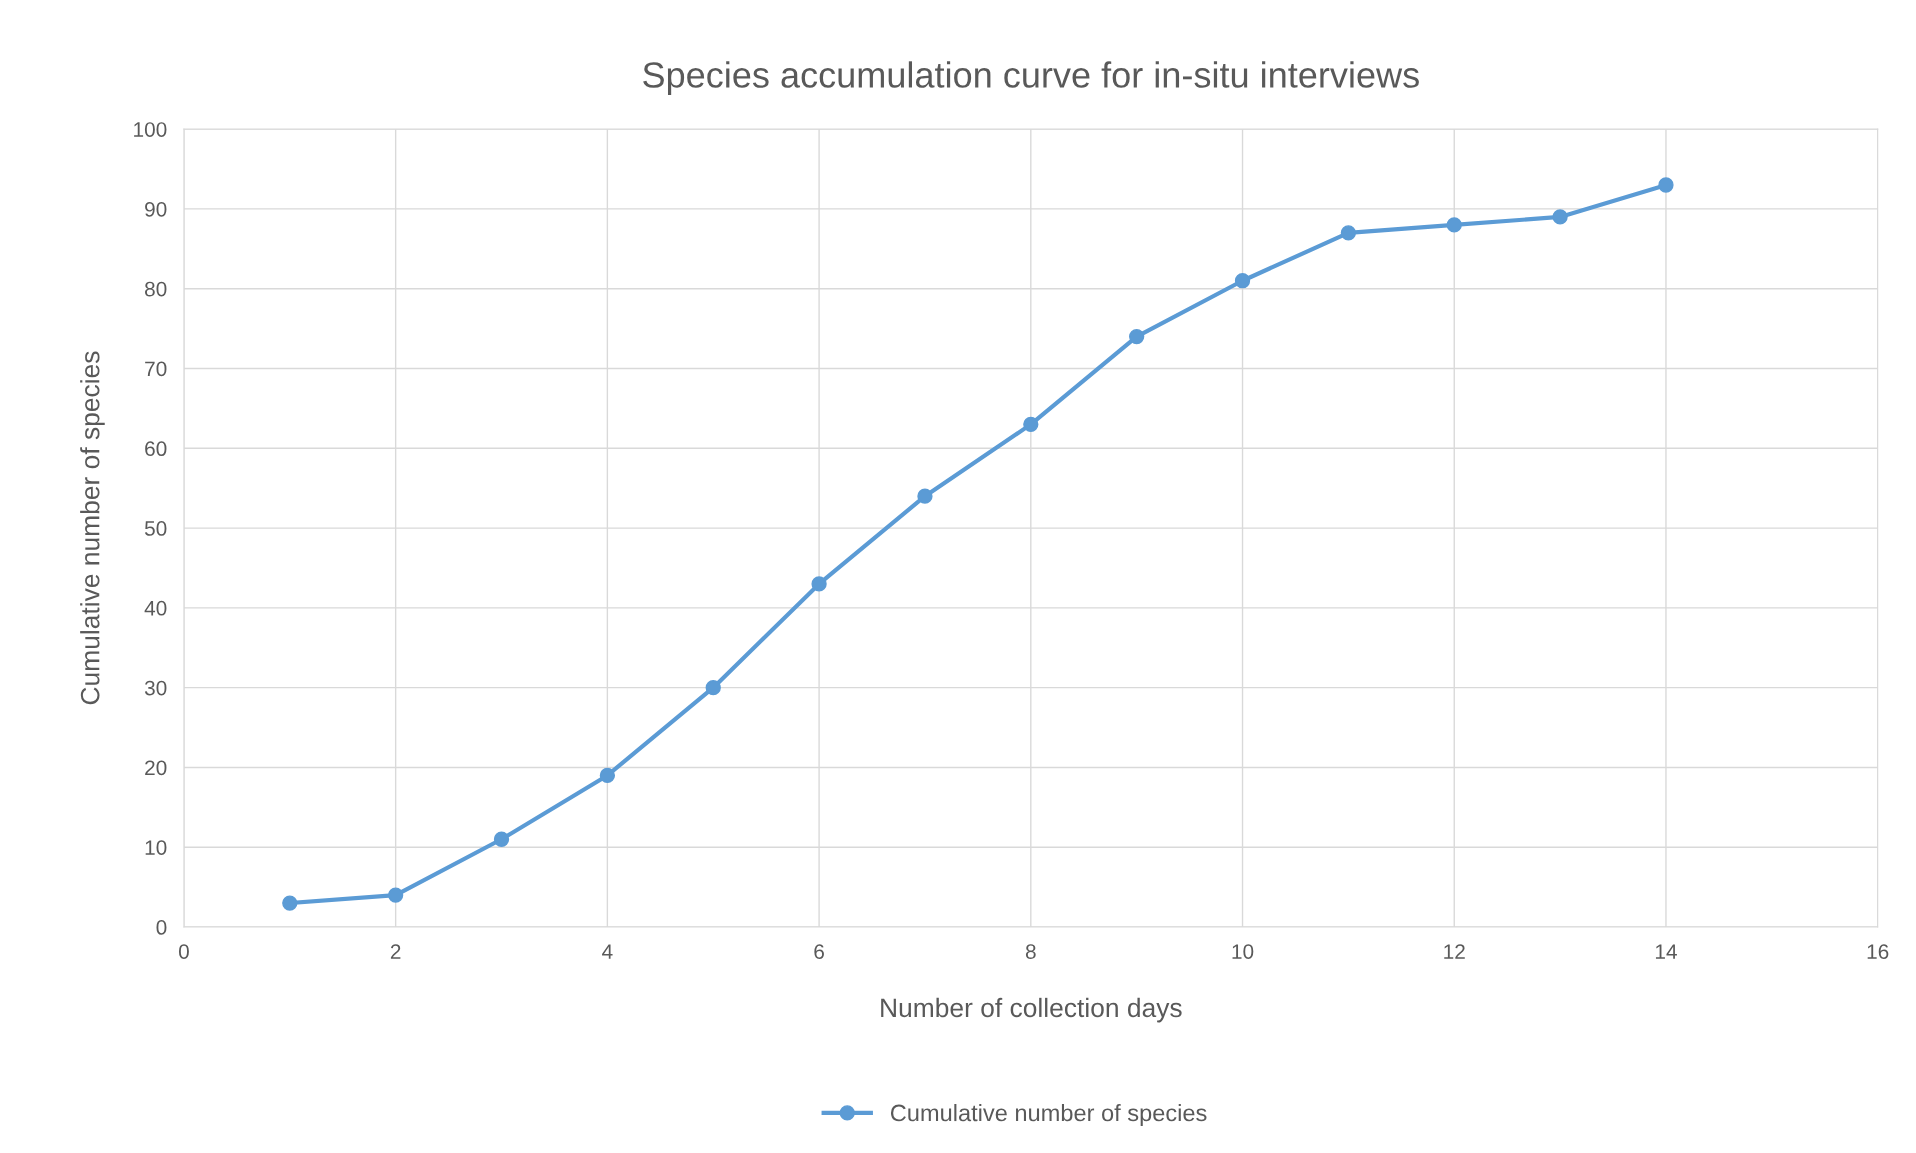  Describe the element at coordinates (1454, 951) in the screenshot. I see `x-tick-label: 12` at that location.